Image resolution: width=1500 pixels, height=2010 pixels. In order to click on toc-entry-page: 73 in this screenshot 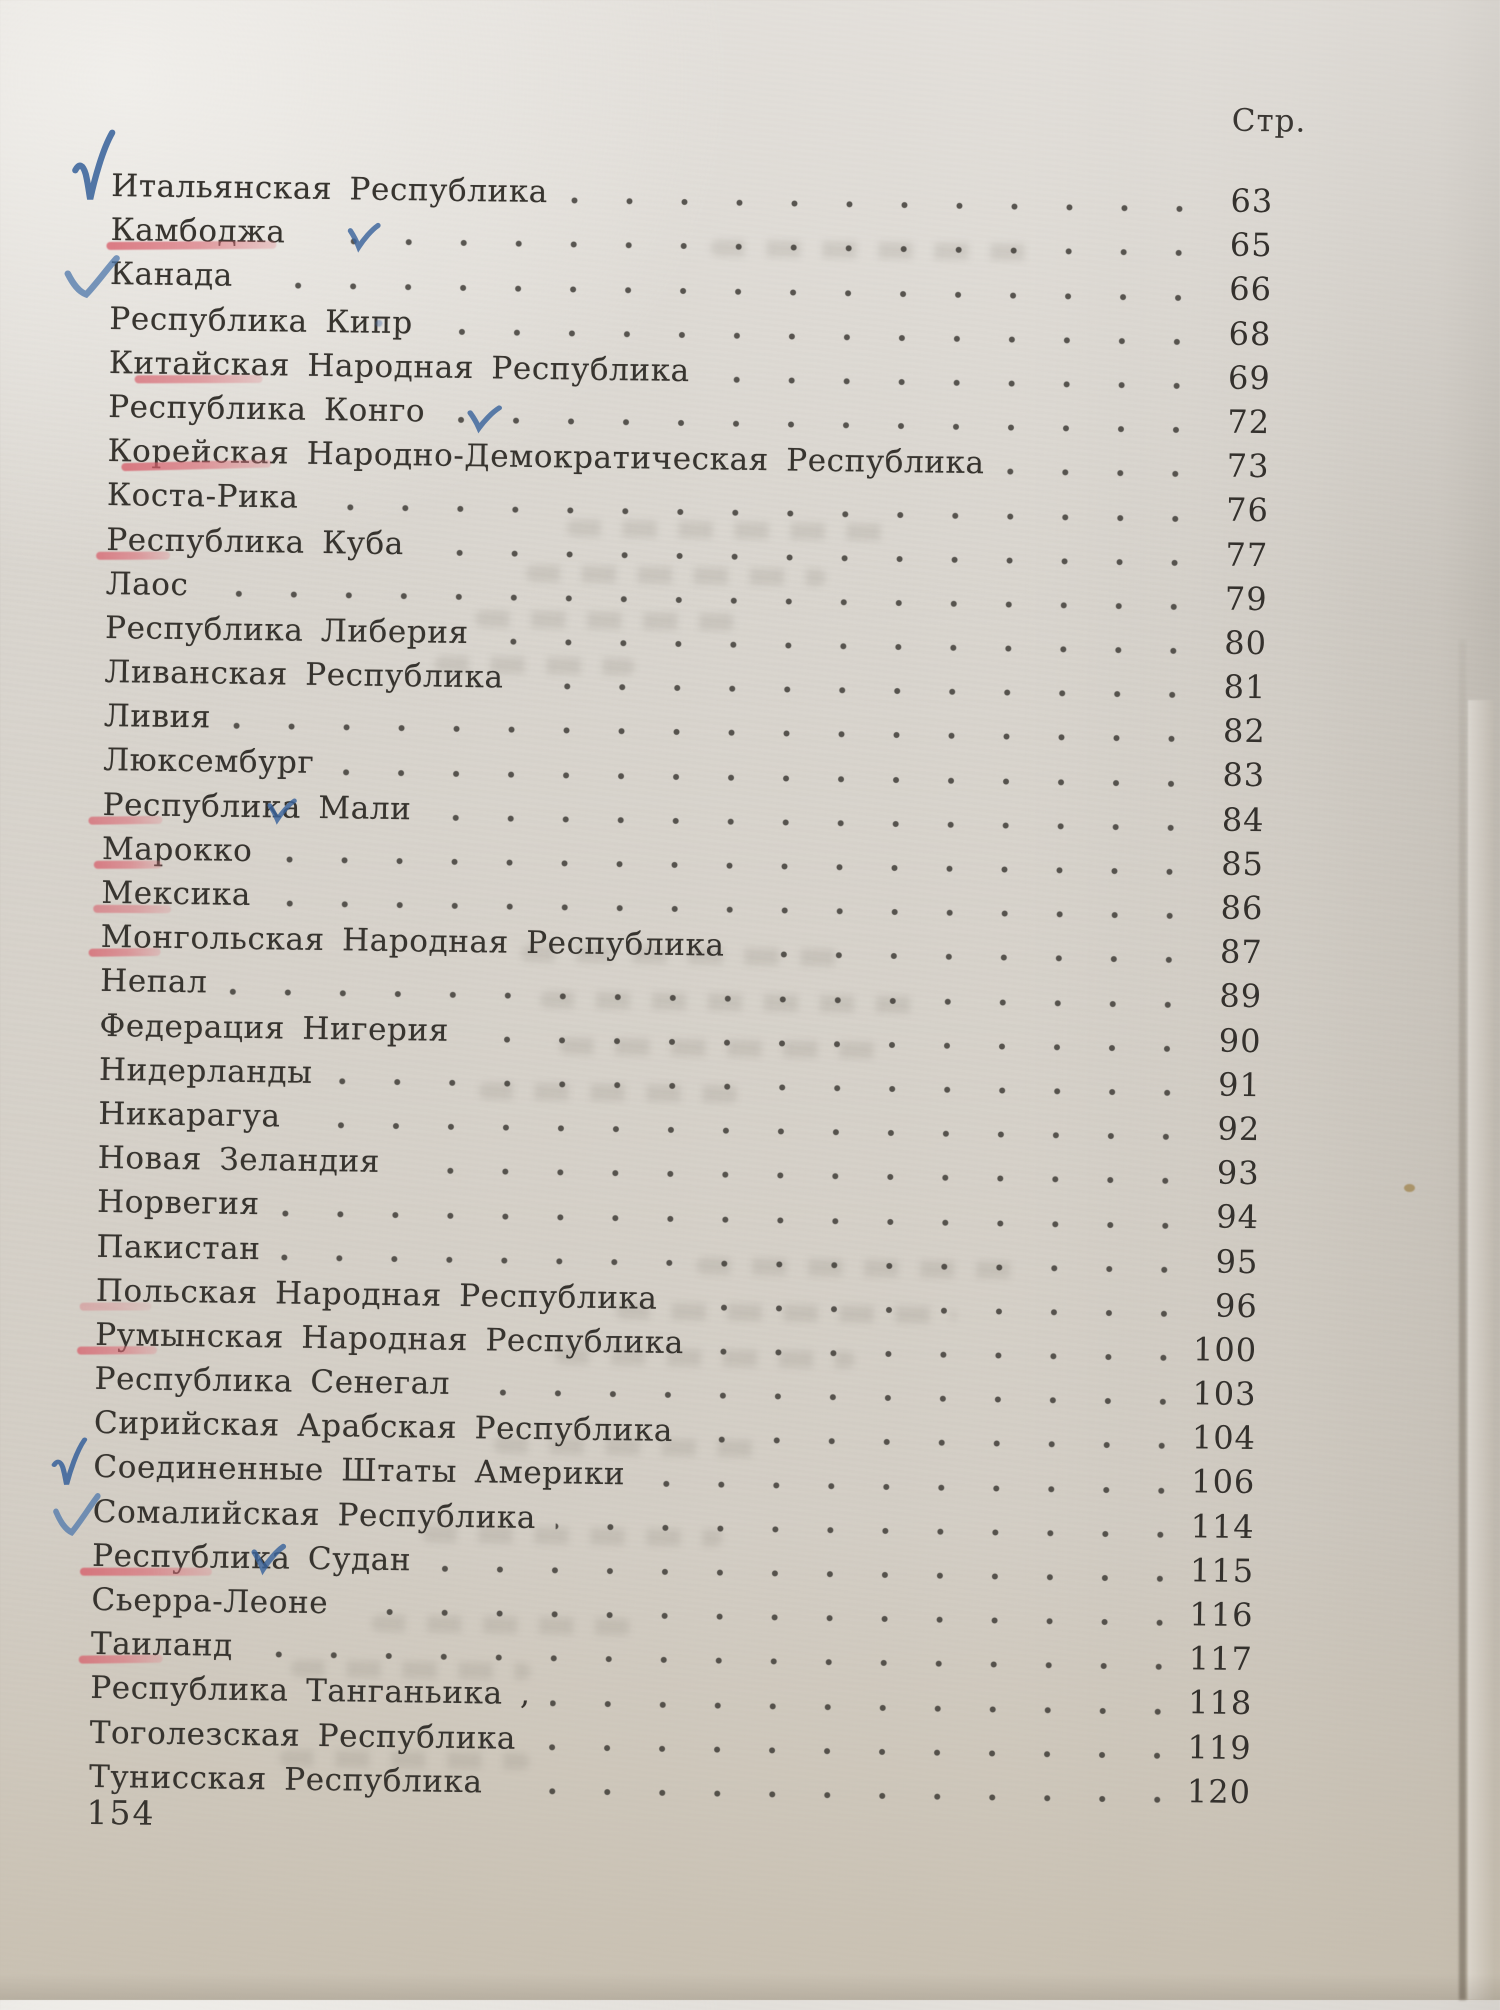, I will do `click(1248, 466)`.